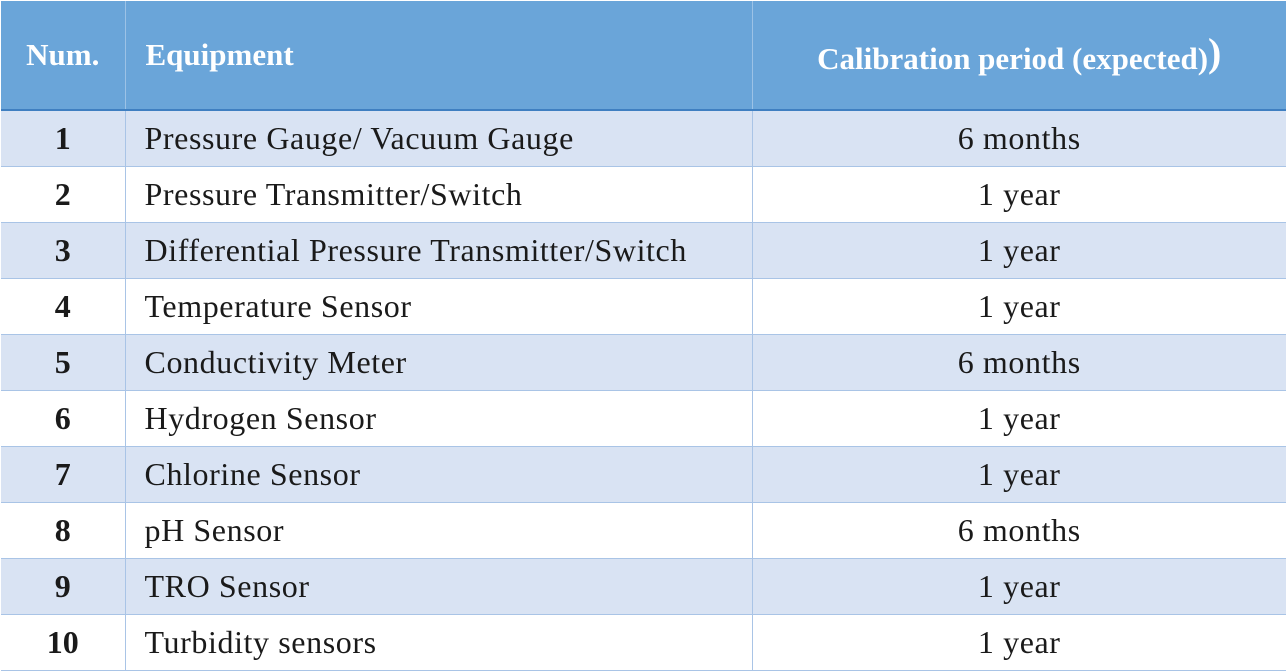 This screenshot has height=672, width=1288. I want to click on table-row: 6 Hydrogen Sensor 1 year, so click(643, 418).